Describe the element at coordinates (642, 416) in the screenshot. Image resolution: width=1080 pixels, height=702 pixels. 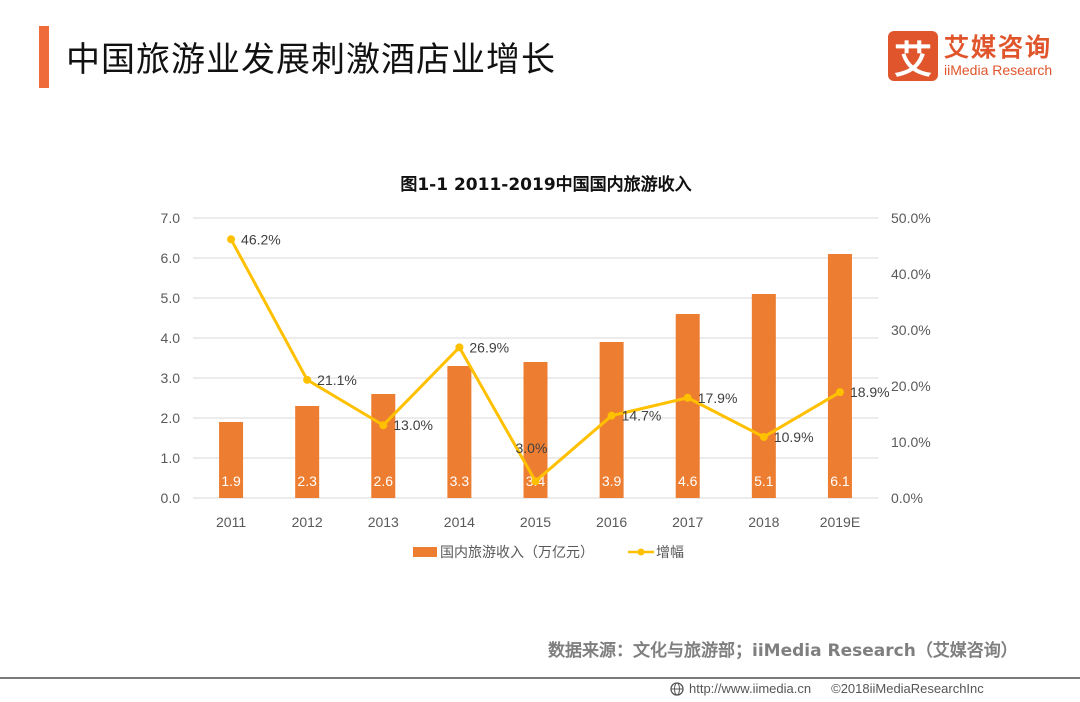
I see `growth-value-label: 14.7%` at that location.